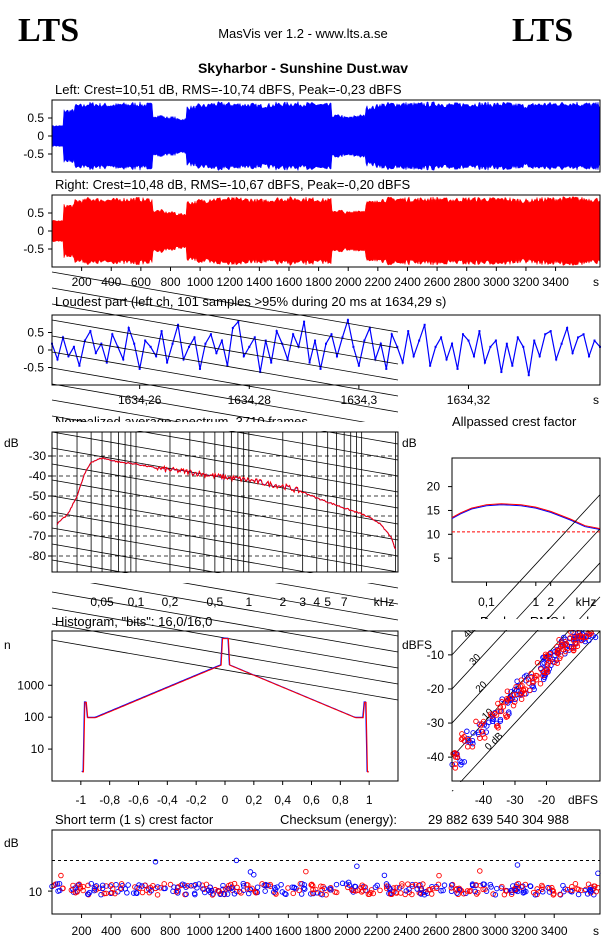 The height and width of the screenshot is (946, 606). What do you see at coordinates (40, 231) in the screenshot?
I see `right-waveform-ytick-label: 0` at bounding box center [40, 231].